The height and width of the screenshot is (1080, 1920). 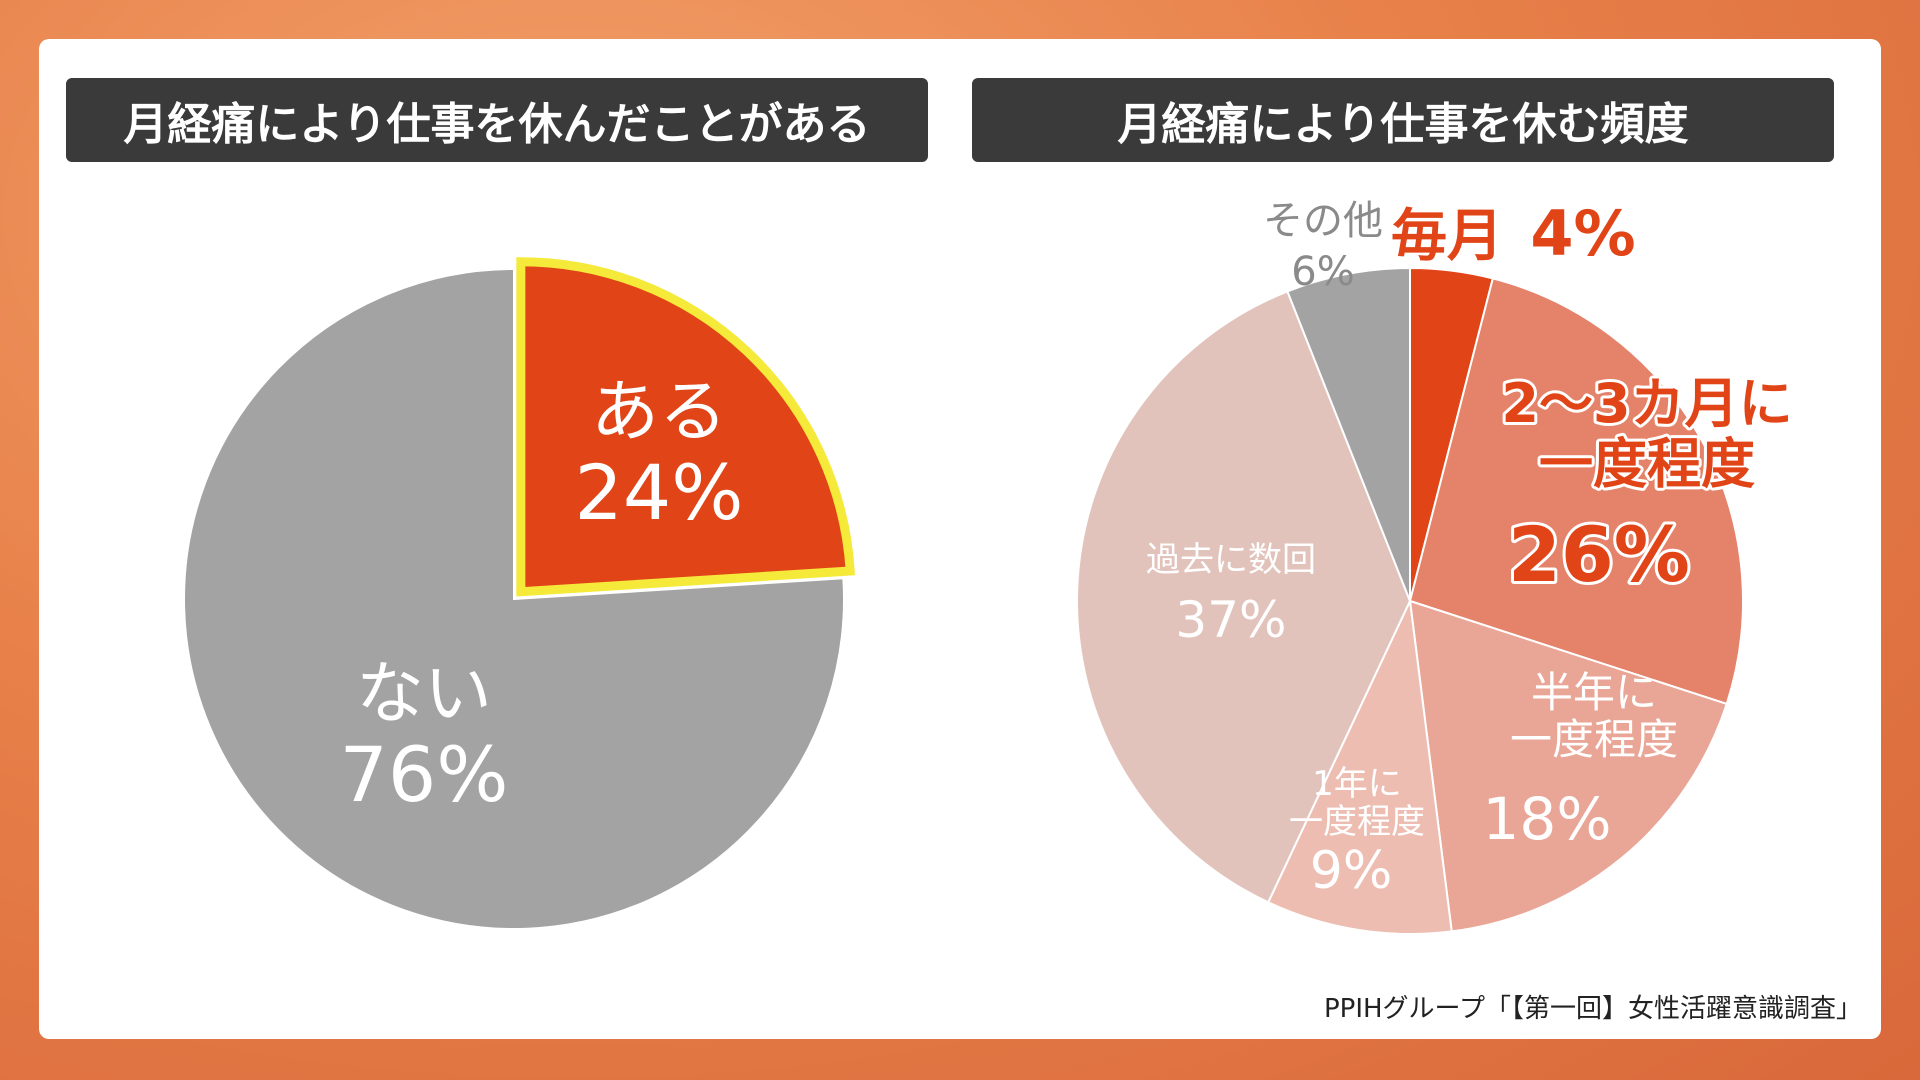 I want to click on pie2-pct-4: 37%, so click(x=1230, y=620).